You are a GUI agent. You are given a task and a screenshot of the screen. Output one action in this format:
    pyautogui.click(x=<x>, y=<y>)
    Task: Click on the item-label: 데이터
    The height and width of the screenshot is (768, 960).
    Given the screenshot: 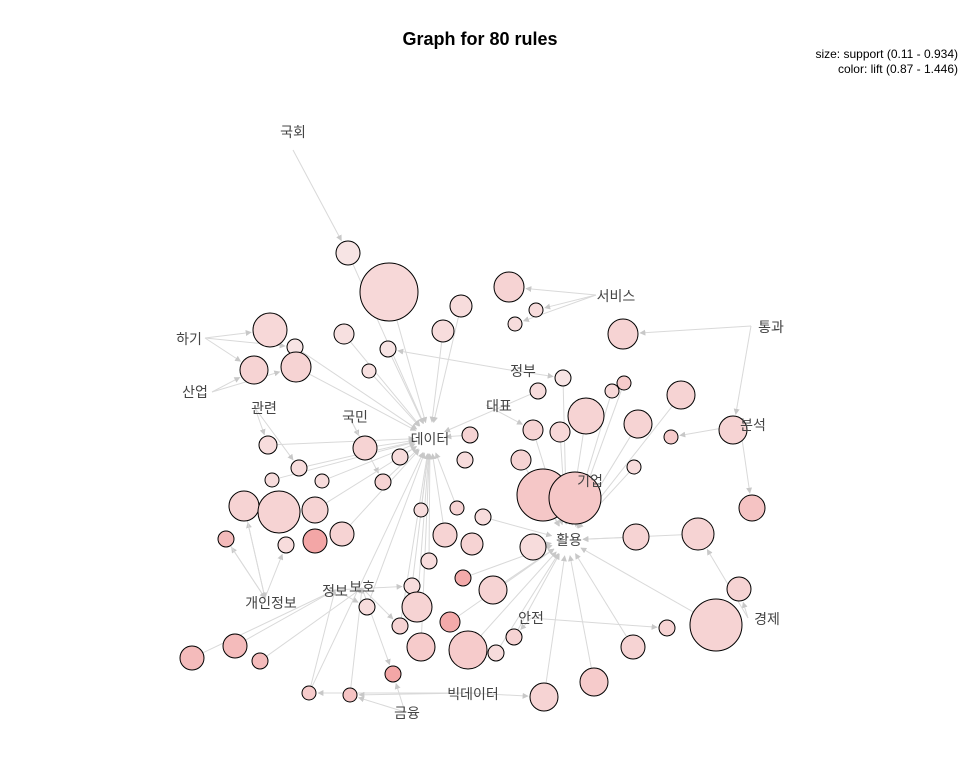 What is the action you would take?
    pyautogui.click(x=430, y=440)
    